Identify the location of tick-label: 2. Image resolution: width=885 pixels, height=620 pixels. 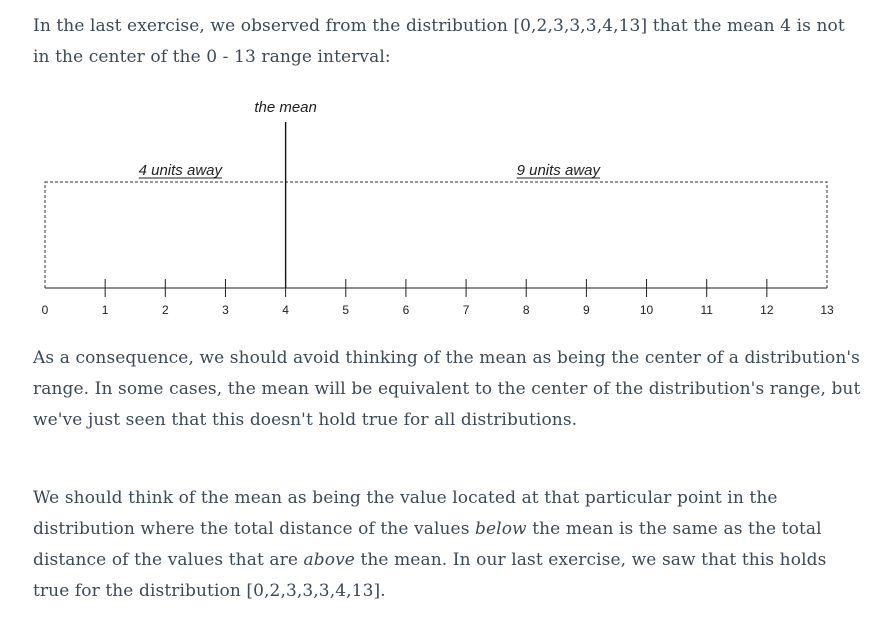
(165, 310).